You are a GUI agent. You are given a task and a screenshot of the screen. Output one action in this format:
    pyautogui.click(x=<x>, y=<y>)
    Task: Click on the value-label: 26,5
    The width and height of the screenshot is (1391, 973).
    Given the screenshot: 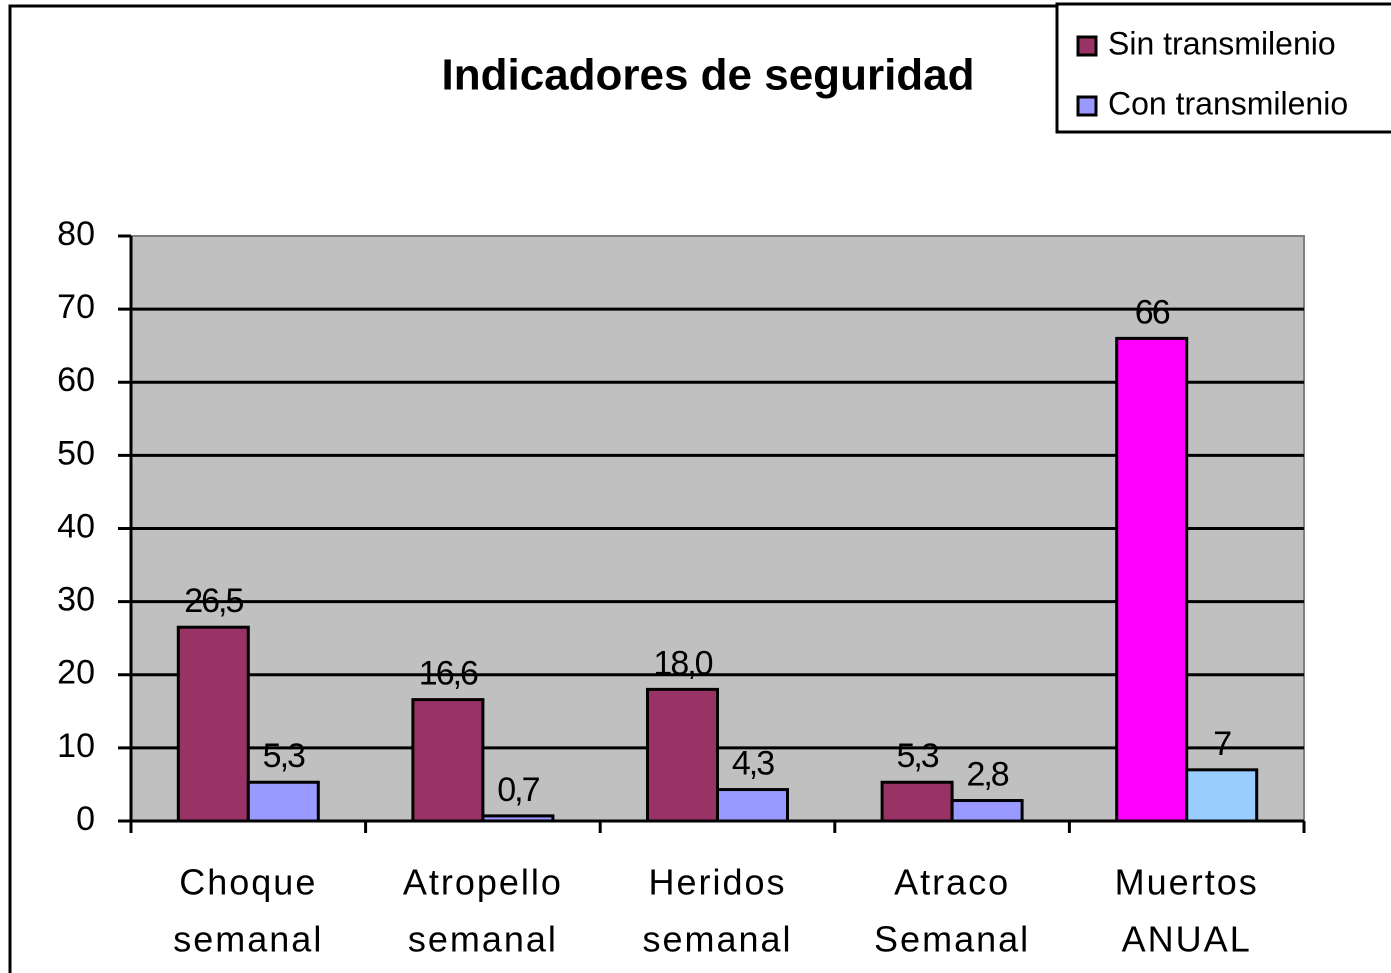 What is the action you would take?
    pyautogui.click(x=213, y=601)
    